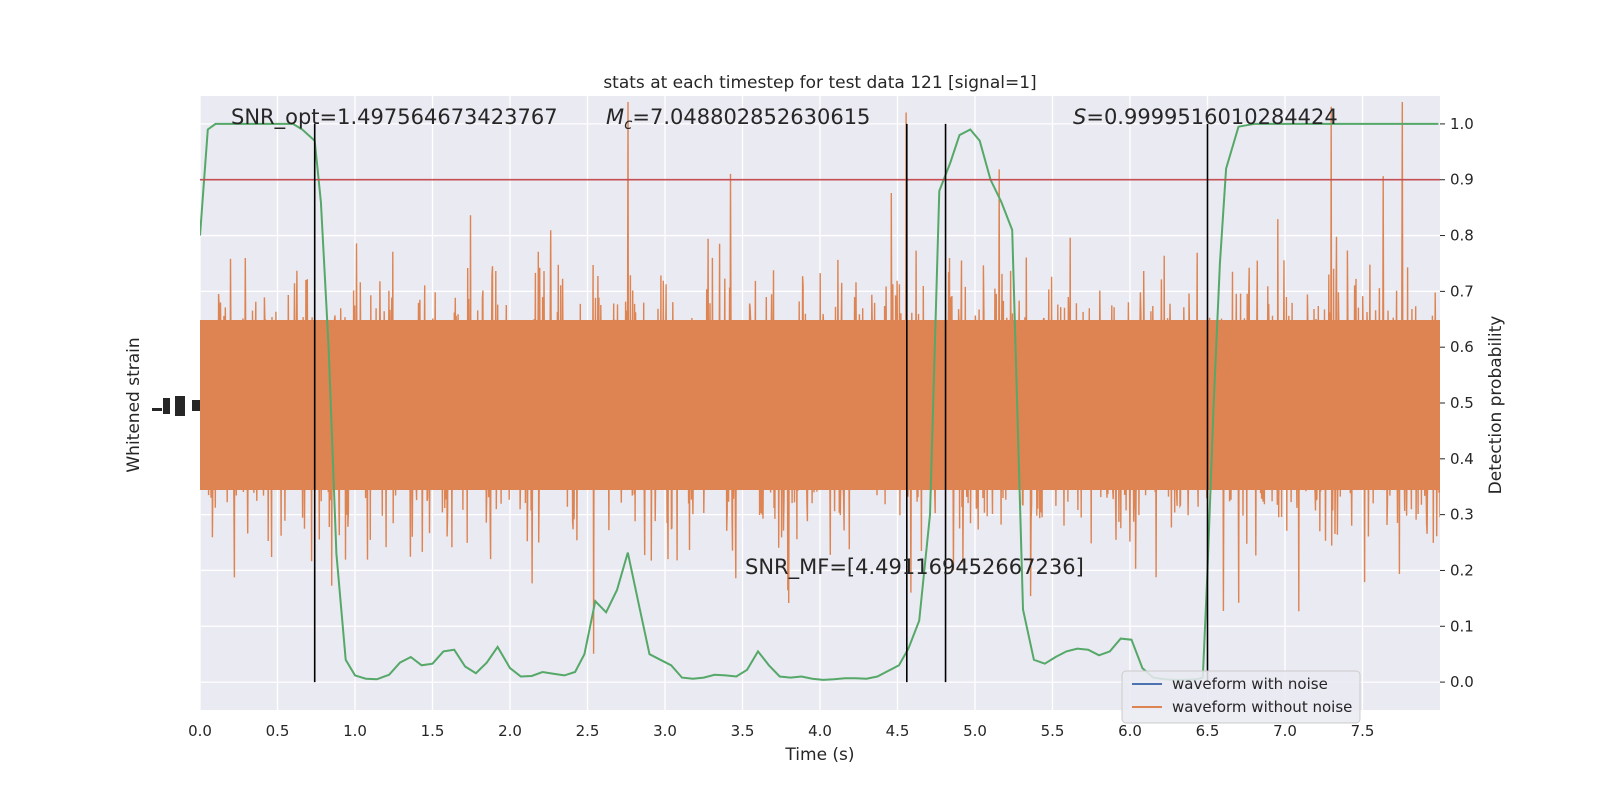 The width and height of the screenshot is (1600, 804). What do you see at coordinates (1462, 626) in the screenshot?
I see `y-tick-label: 0.1` at bounding box center [1462, 626].